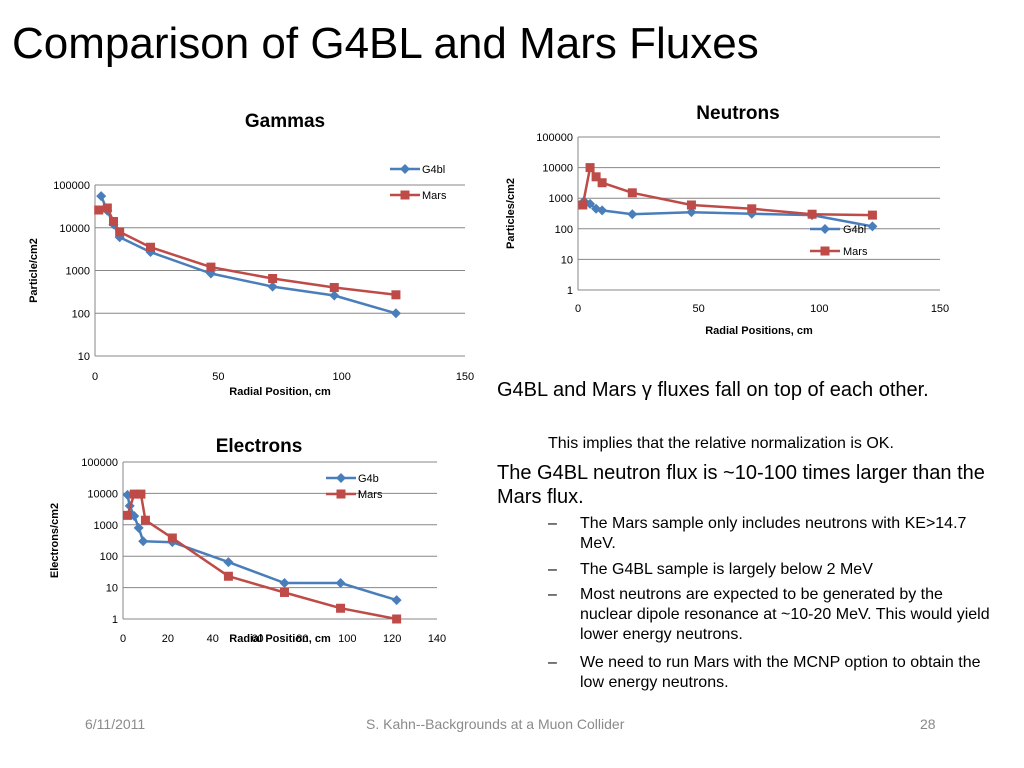  Describe the element at coordinates (385, 43) in the screenshot. I see `slide-title: Comparison of G4BL and Mars Fluxes` at that location.